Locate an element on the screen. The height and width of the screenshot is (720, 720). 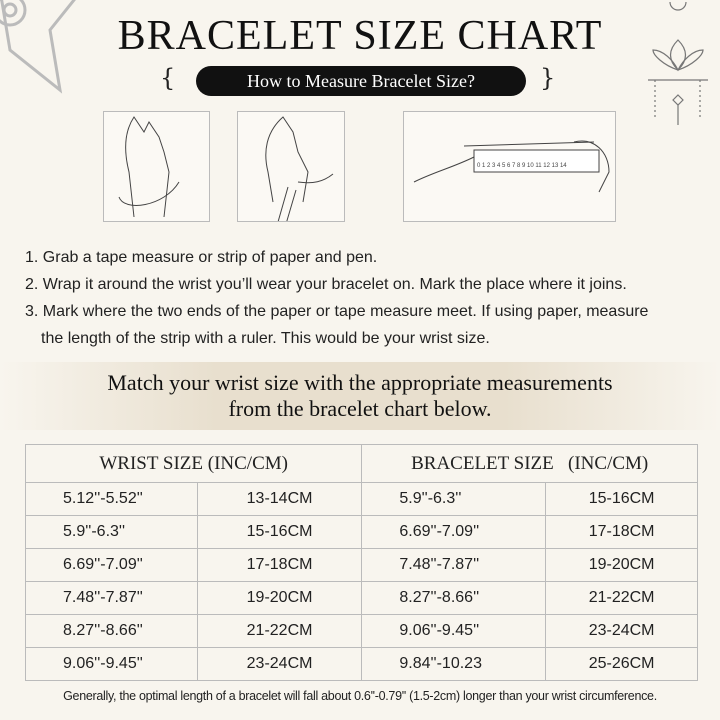
table-row: 8.27''-8.66'' 21-22CM 9.06''-9.45'' 23-24CM is located at coordinates (361, 631).